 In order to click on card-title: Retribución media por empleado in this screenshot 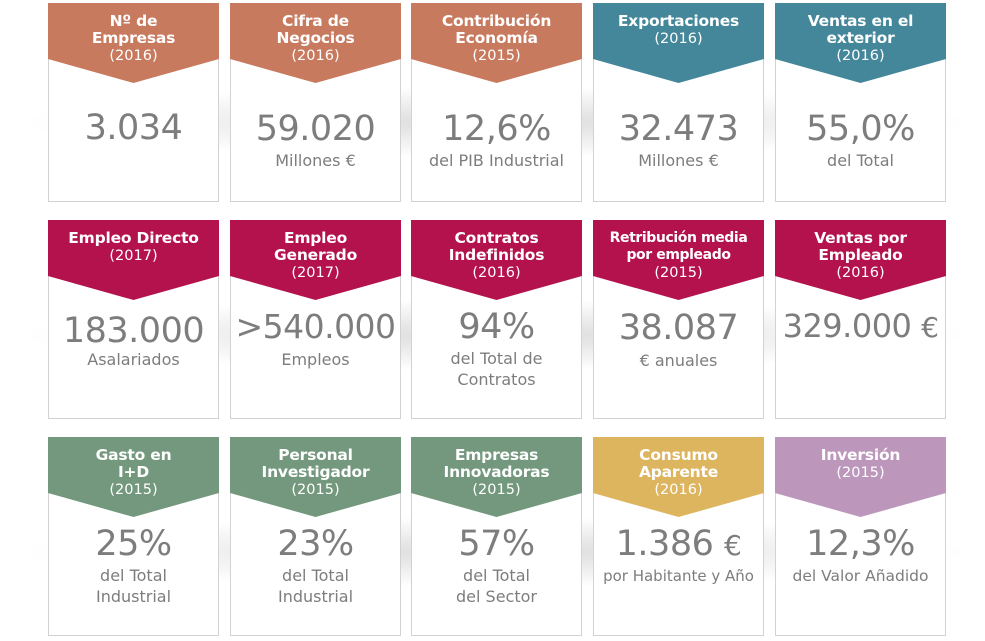, I will do `click(678, 246)`.